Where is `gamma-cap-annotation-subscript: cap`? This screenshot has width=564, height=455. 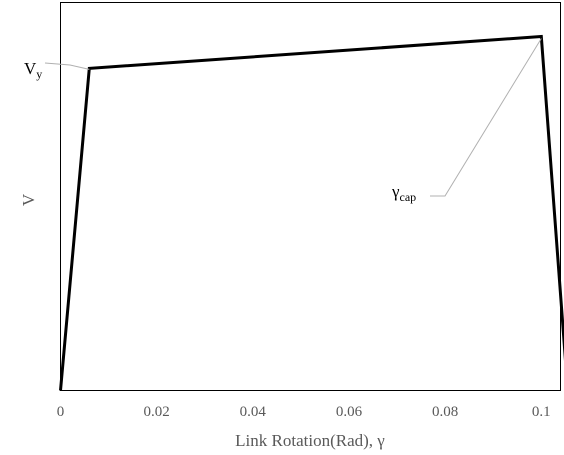
gamma-cap-annotation-subscript: cap is located at coordinates (408, 197).